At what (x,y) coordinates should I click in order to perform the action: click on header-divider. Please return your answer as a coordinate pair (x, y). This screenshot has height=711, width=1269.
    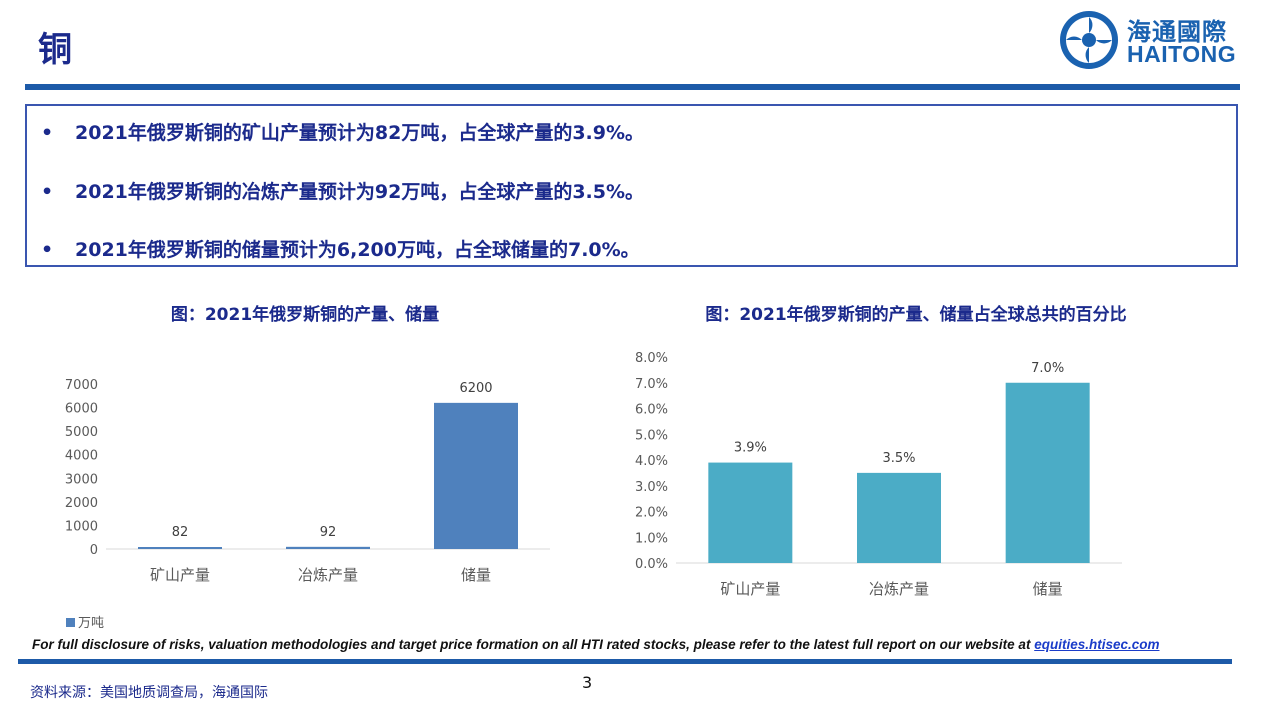
    Looking at the image, I should click on (632, 87).